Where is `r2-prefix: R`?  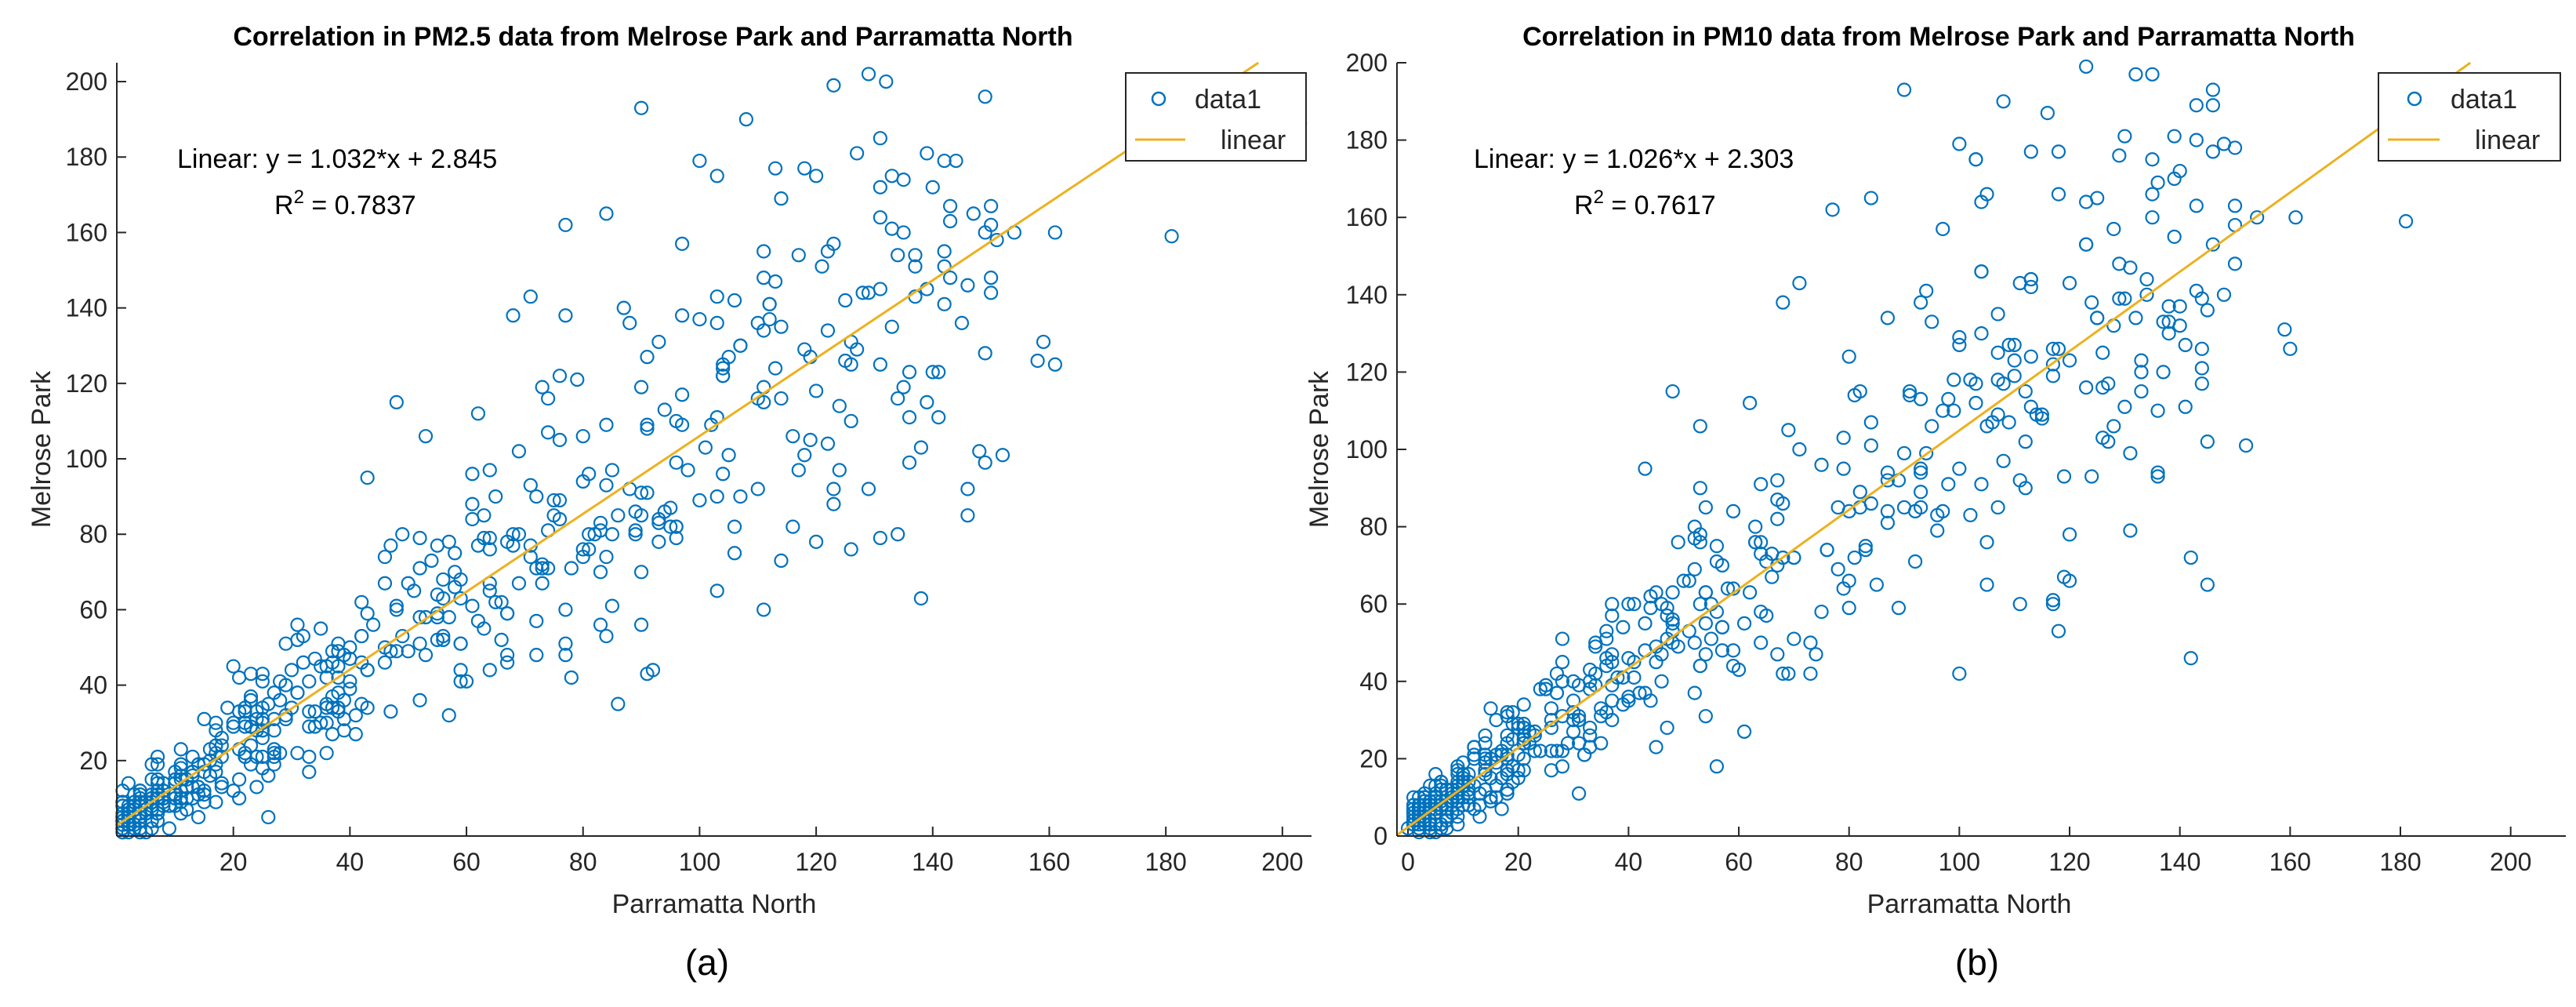 r2-prefix: R is located at coordinates (1584, 206).